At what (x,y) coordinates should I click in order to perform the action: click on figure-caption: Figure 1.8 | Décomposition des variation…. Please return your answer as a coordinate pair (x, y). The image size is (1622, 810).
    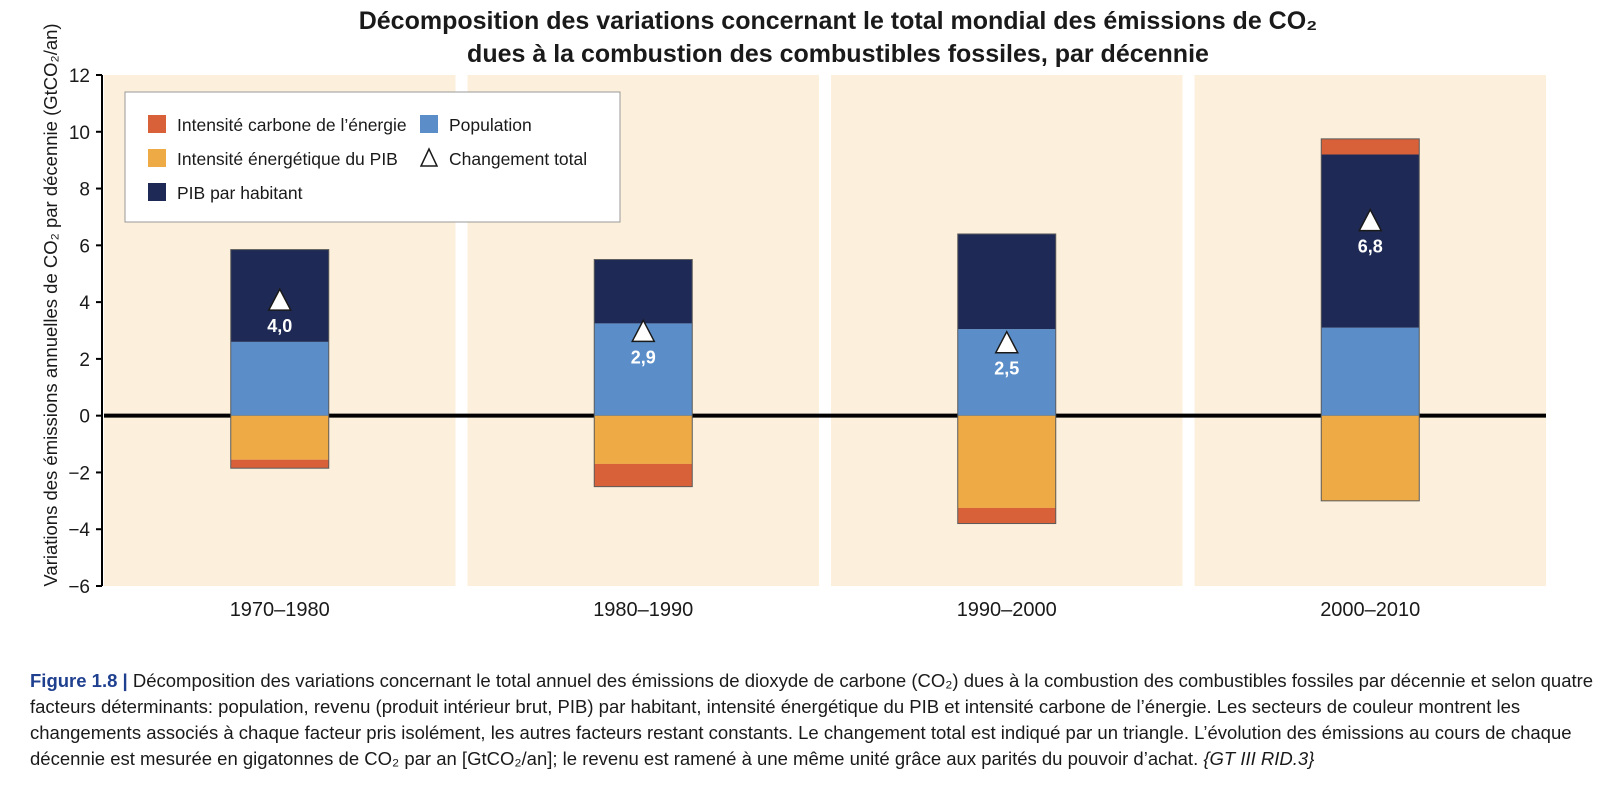
    Looking at the image, I should click on (822, 720).